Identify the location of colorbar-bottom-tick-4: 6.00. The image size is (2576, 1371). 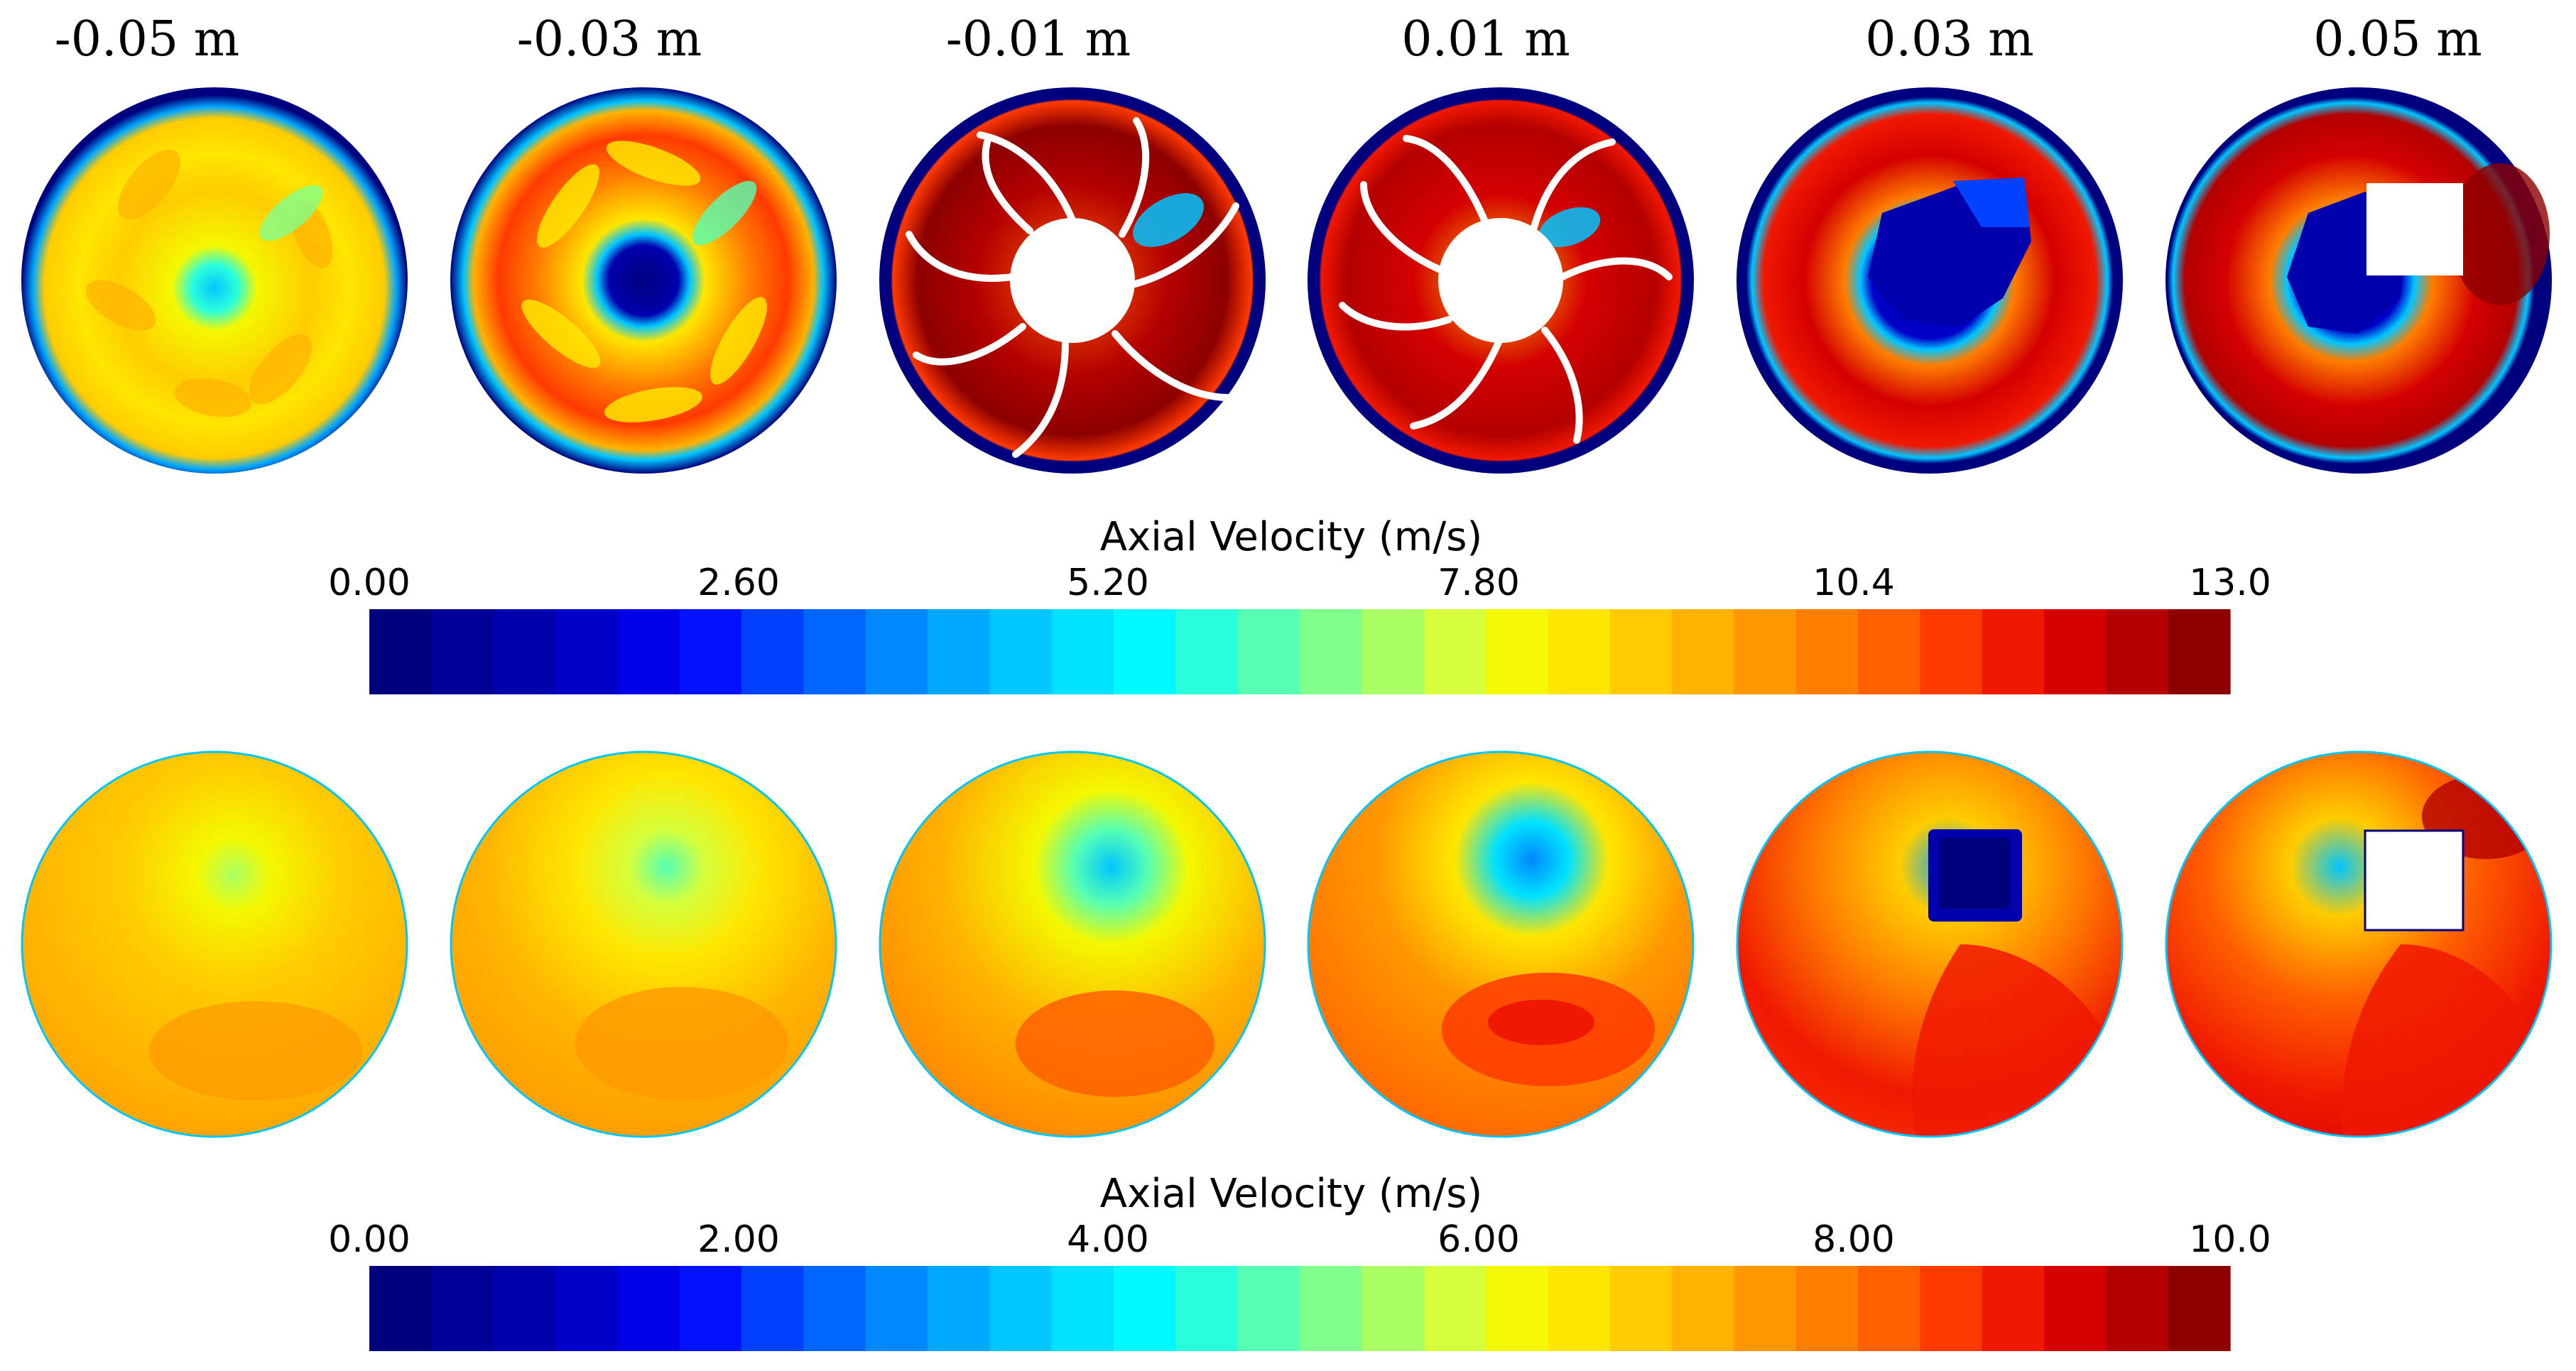
(1479, 1239).